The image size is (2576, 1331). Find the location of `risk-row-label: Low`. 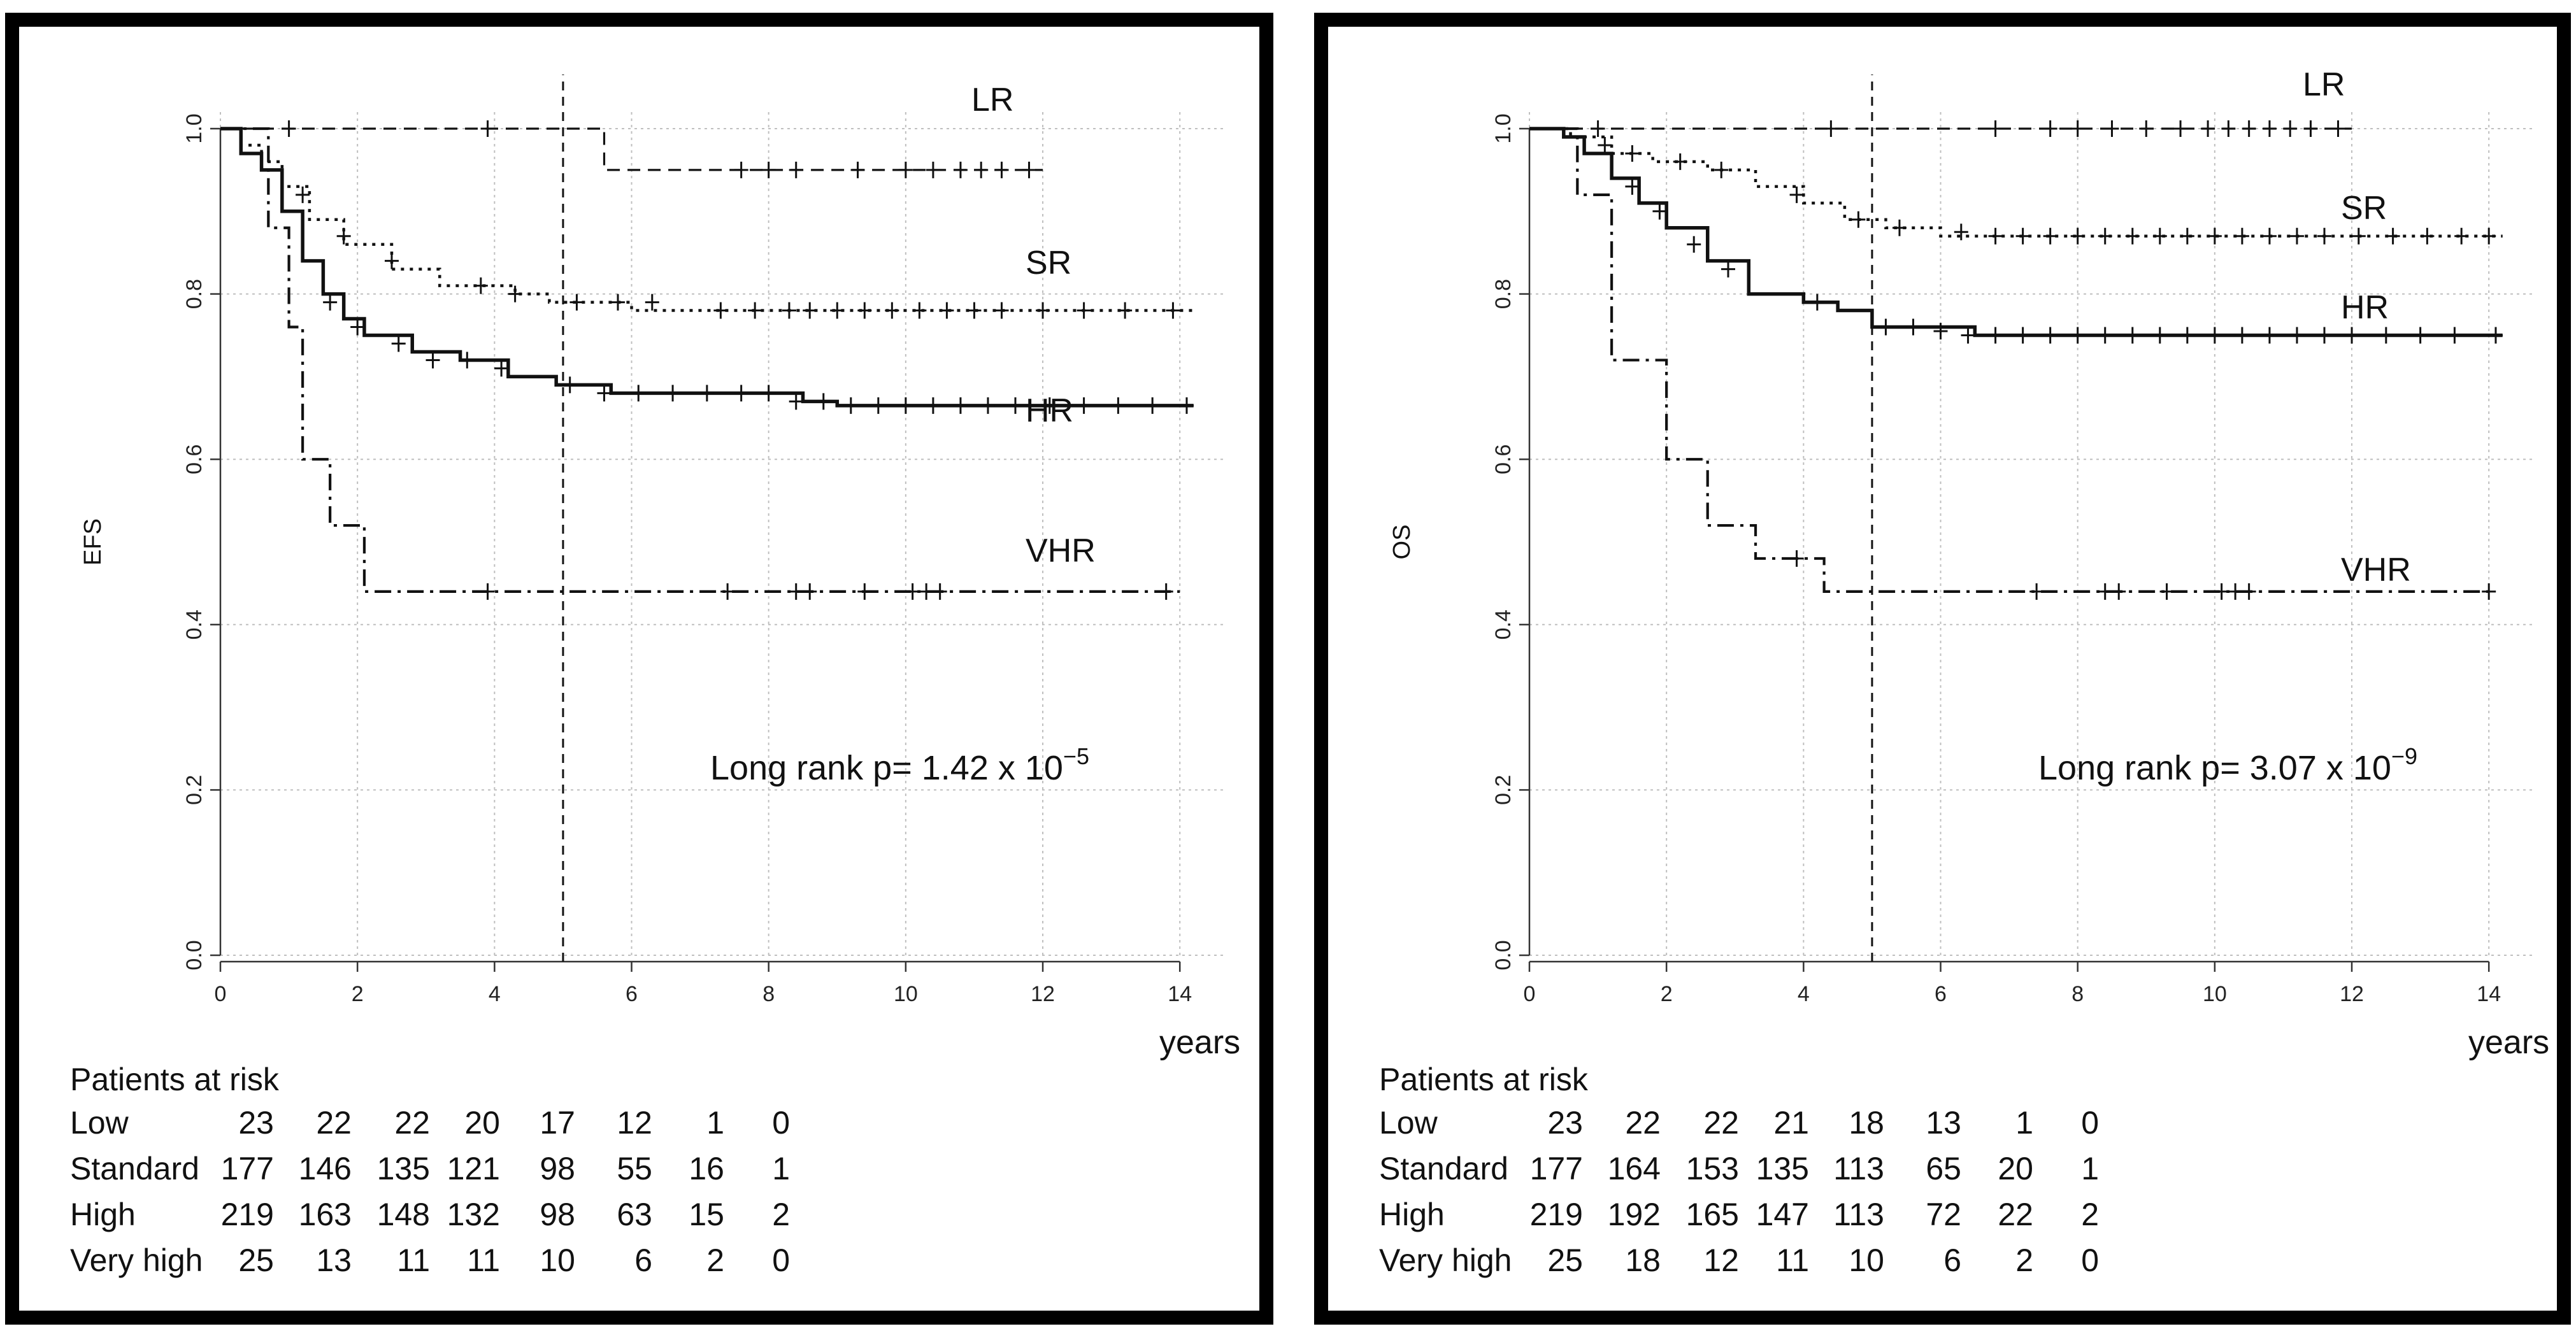

risk-row-label: Low is located at coordinates (1409, 1123).